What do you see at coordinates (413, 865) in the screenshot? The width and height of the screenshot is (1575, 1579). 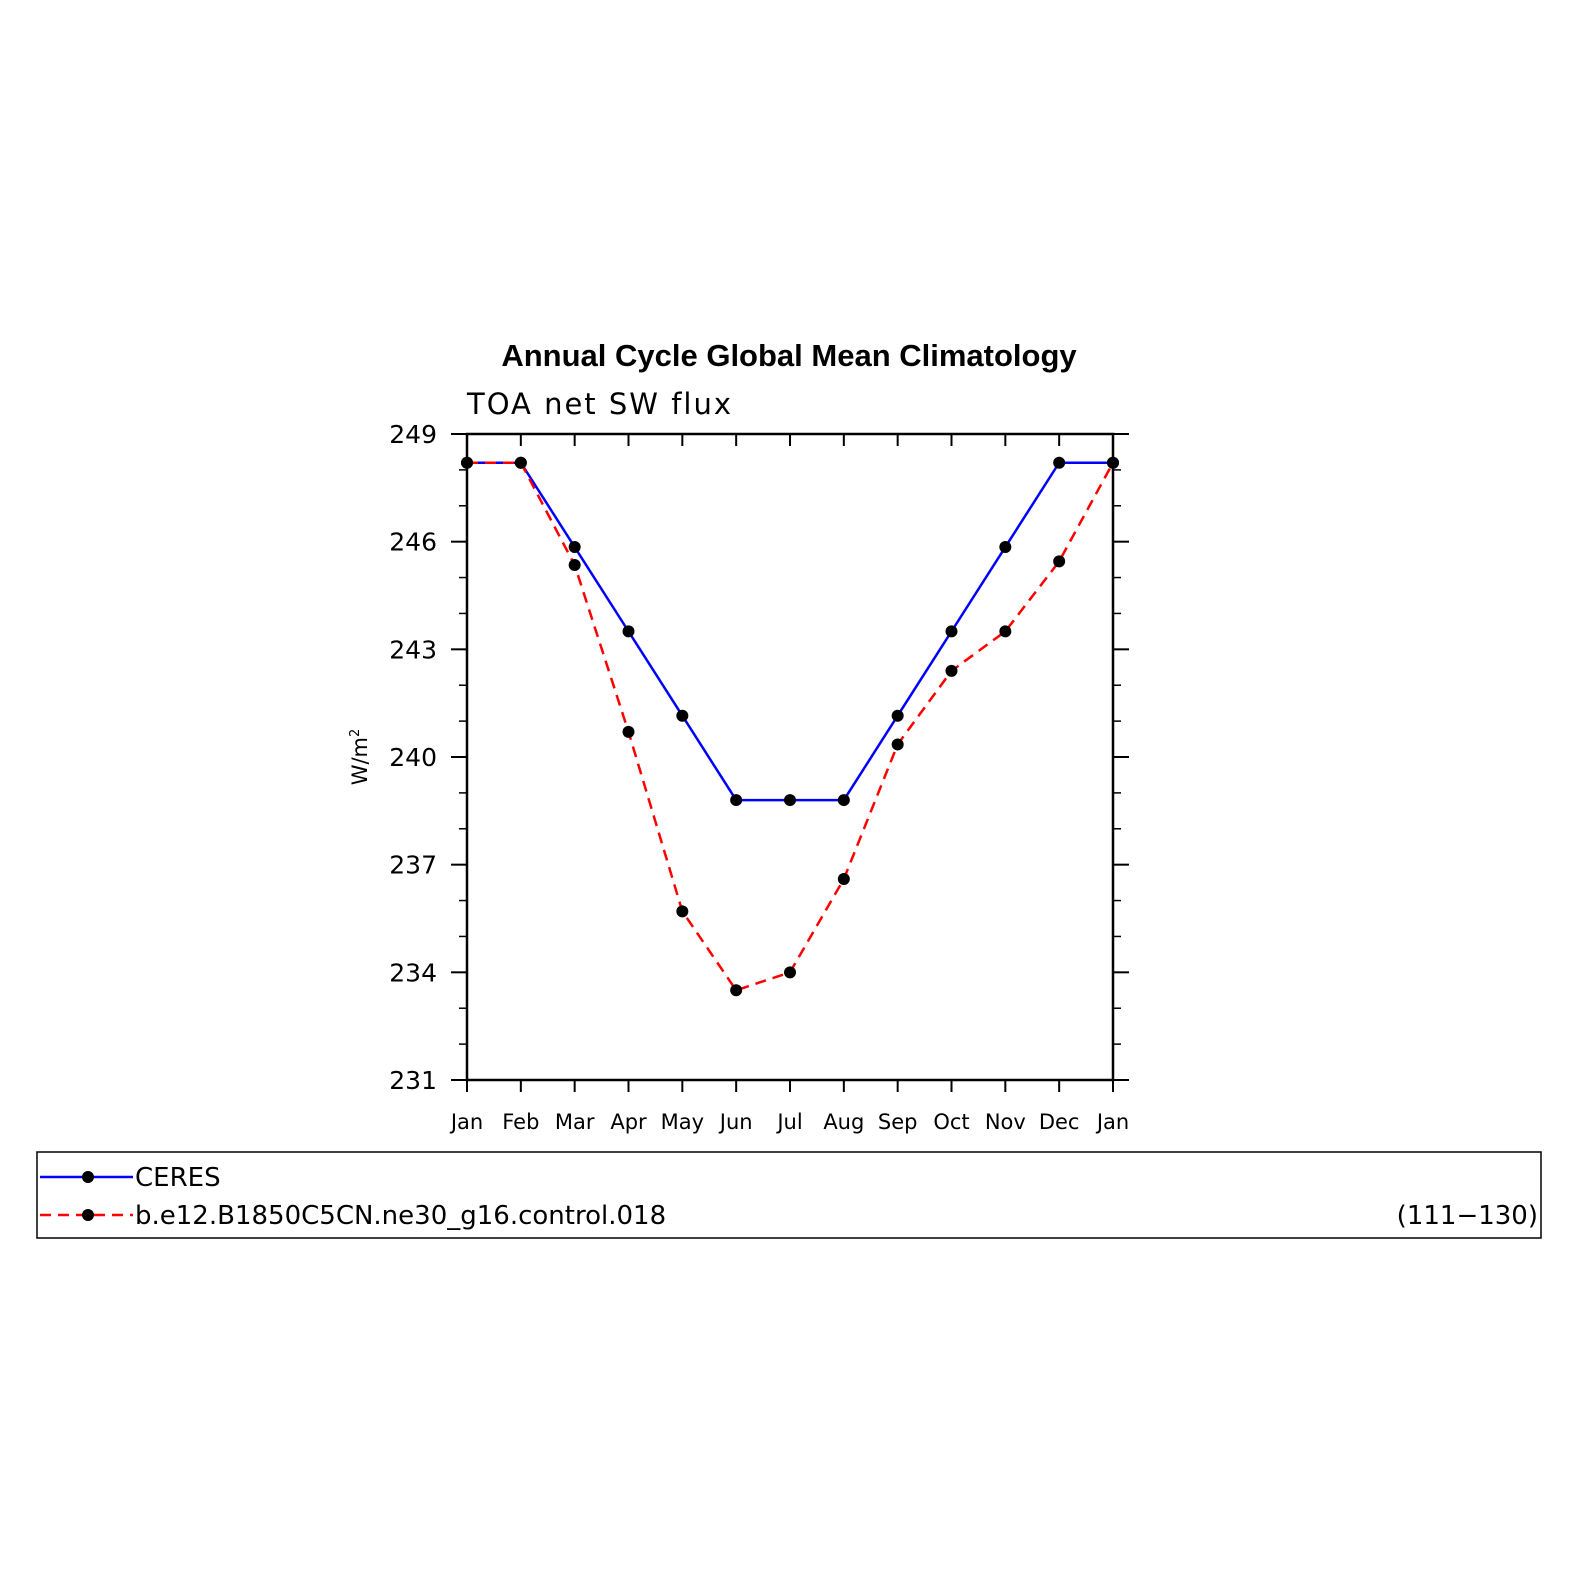 I see `y-tick-label: 237` at bounding box center [413, 865].